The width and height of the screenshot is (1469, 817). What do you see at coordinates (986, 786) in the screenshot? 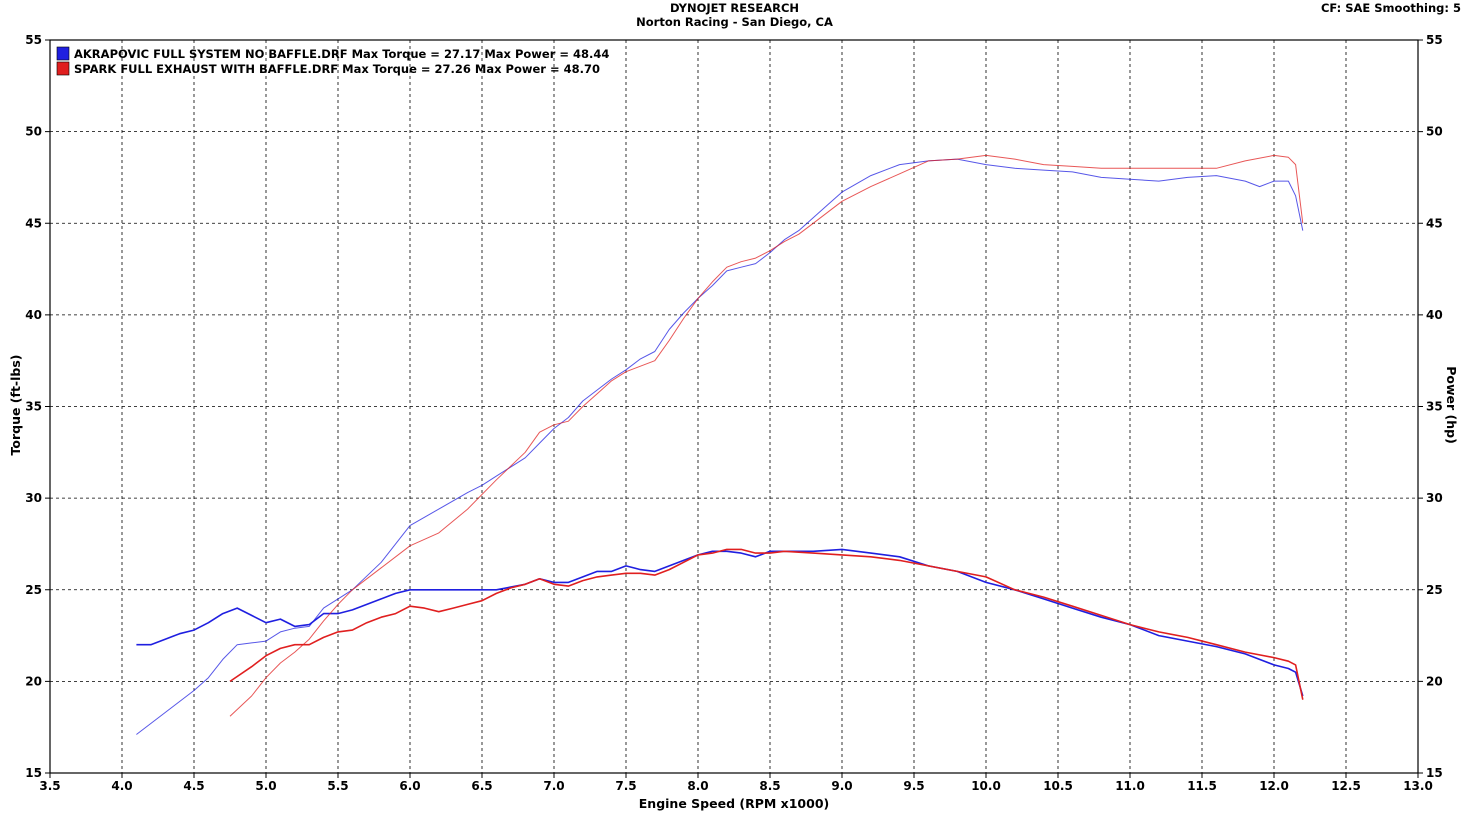
I see `x-tick-label: 10.0` at bounding box center [986, 786].